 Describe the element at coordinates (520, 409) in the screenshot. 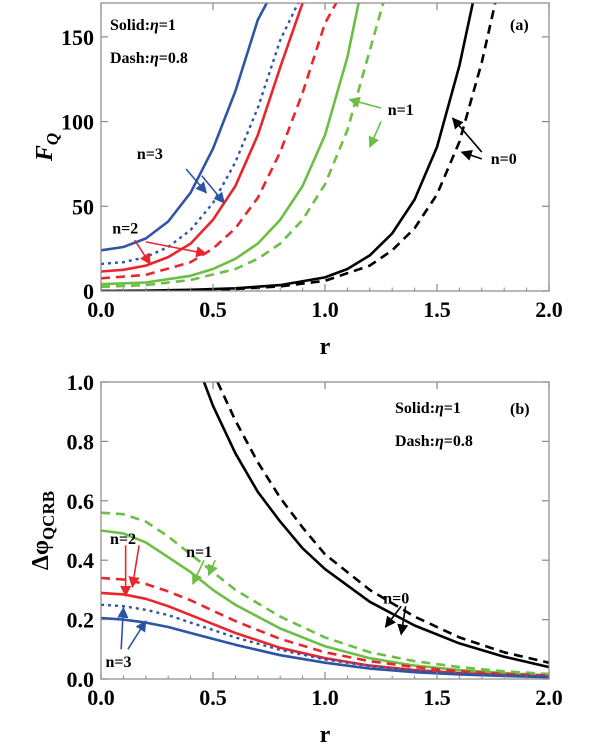

I see `panel-label: (b)` at that location.